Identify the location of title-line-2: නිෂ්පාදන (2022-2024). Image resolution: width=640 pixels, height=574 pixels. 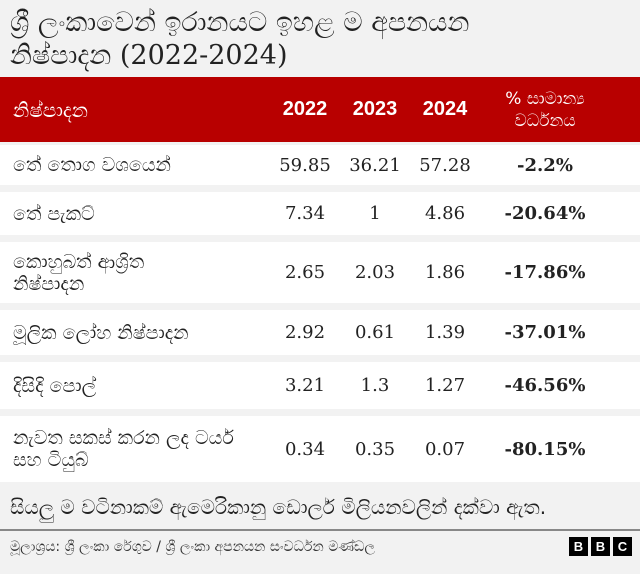
(320, 55).